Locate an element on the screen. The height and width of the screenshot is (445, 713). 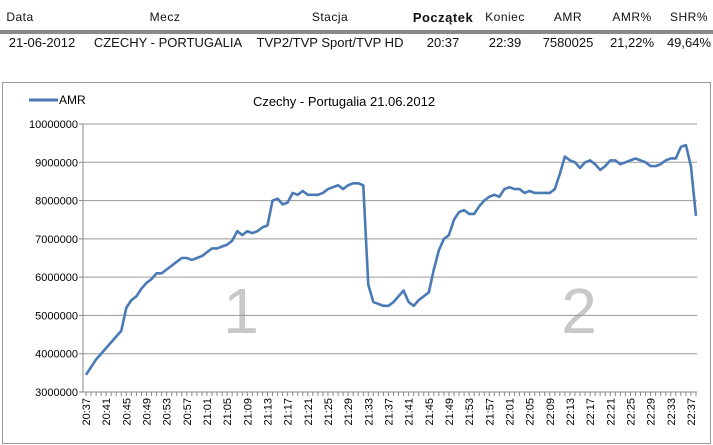
x-tick-label: 21:21 is located at coordinates (309, 412).